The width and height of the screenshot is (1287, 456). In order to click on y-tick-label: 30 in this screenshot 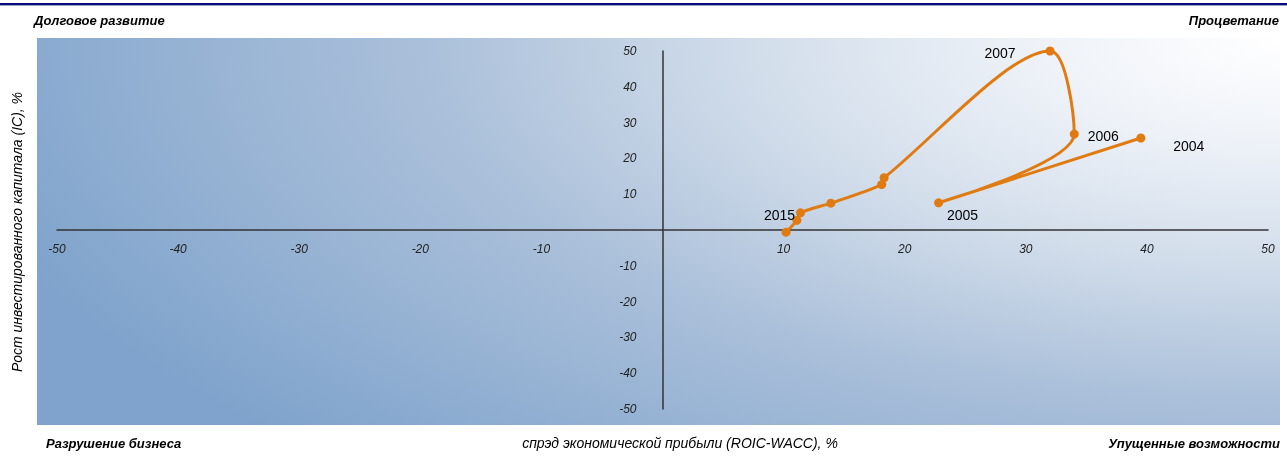, I will do `click(630, 122)`.